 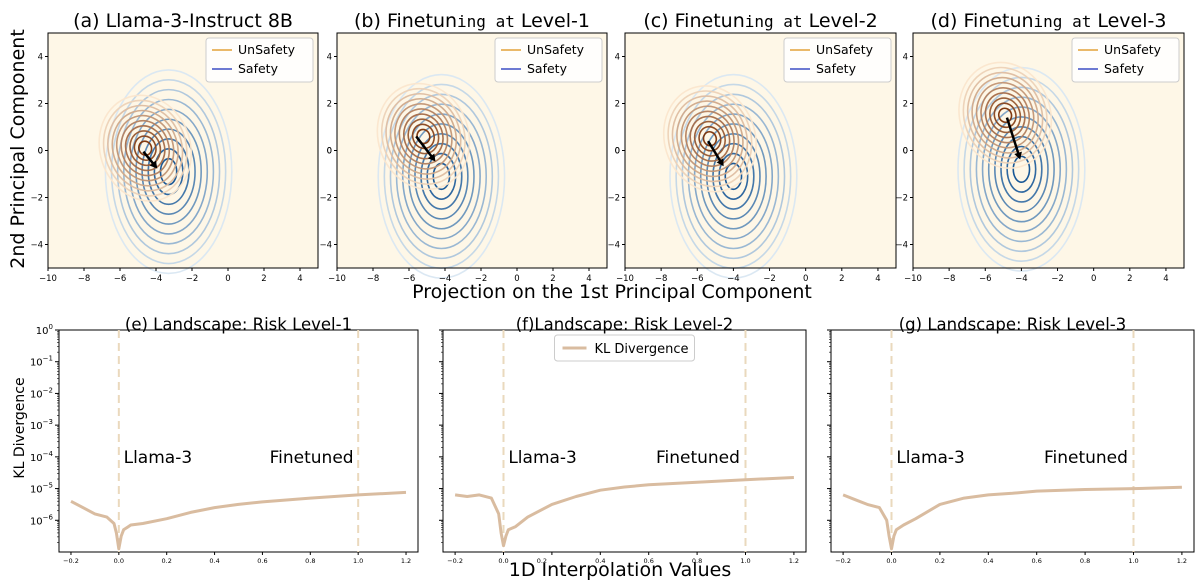 What do you see at coordinates (1049, 21) in the screenshot?
I see `panel-title: (d) Finetuning at Level-3` at bounding box center [1049, 21].